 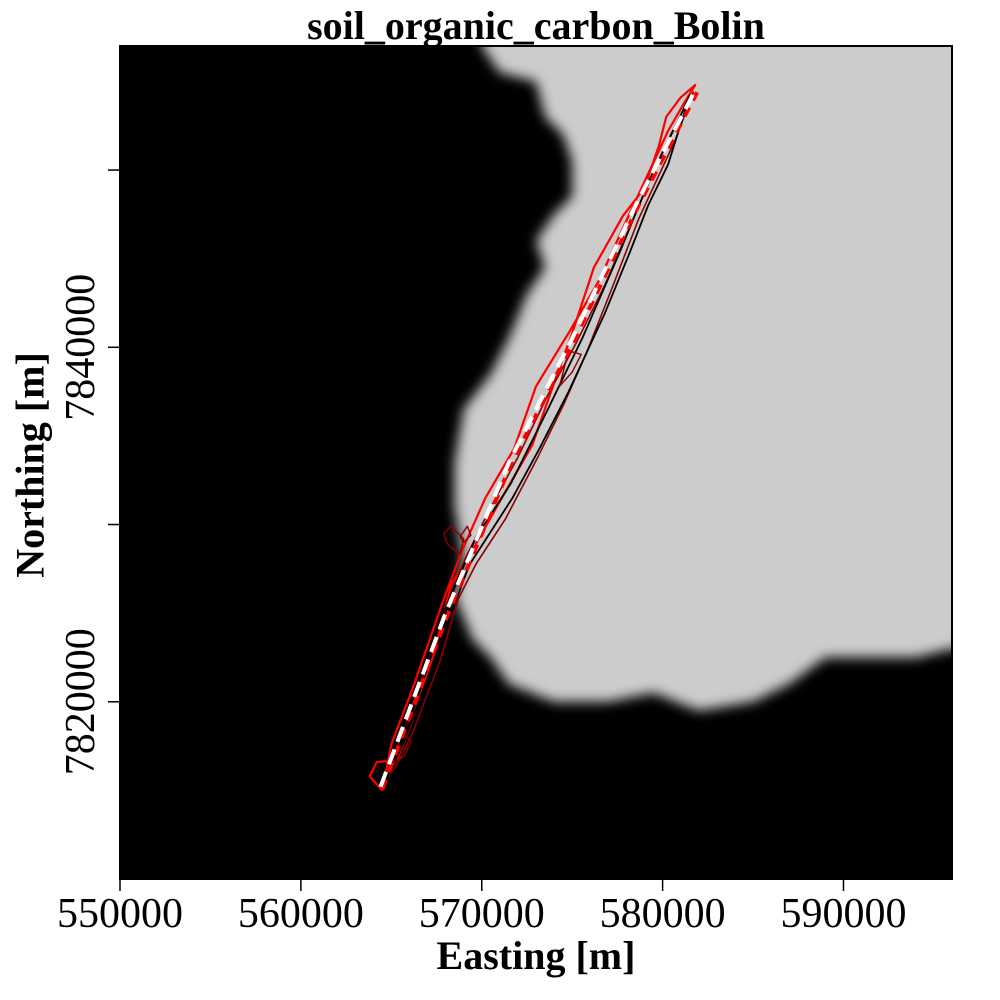 I want to click on x-tick-label: 590000, so click(x=843, y=914).